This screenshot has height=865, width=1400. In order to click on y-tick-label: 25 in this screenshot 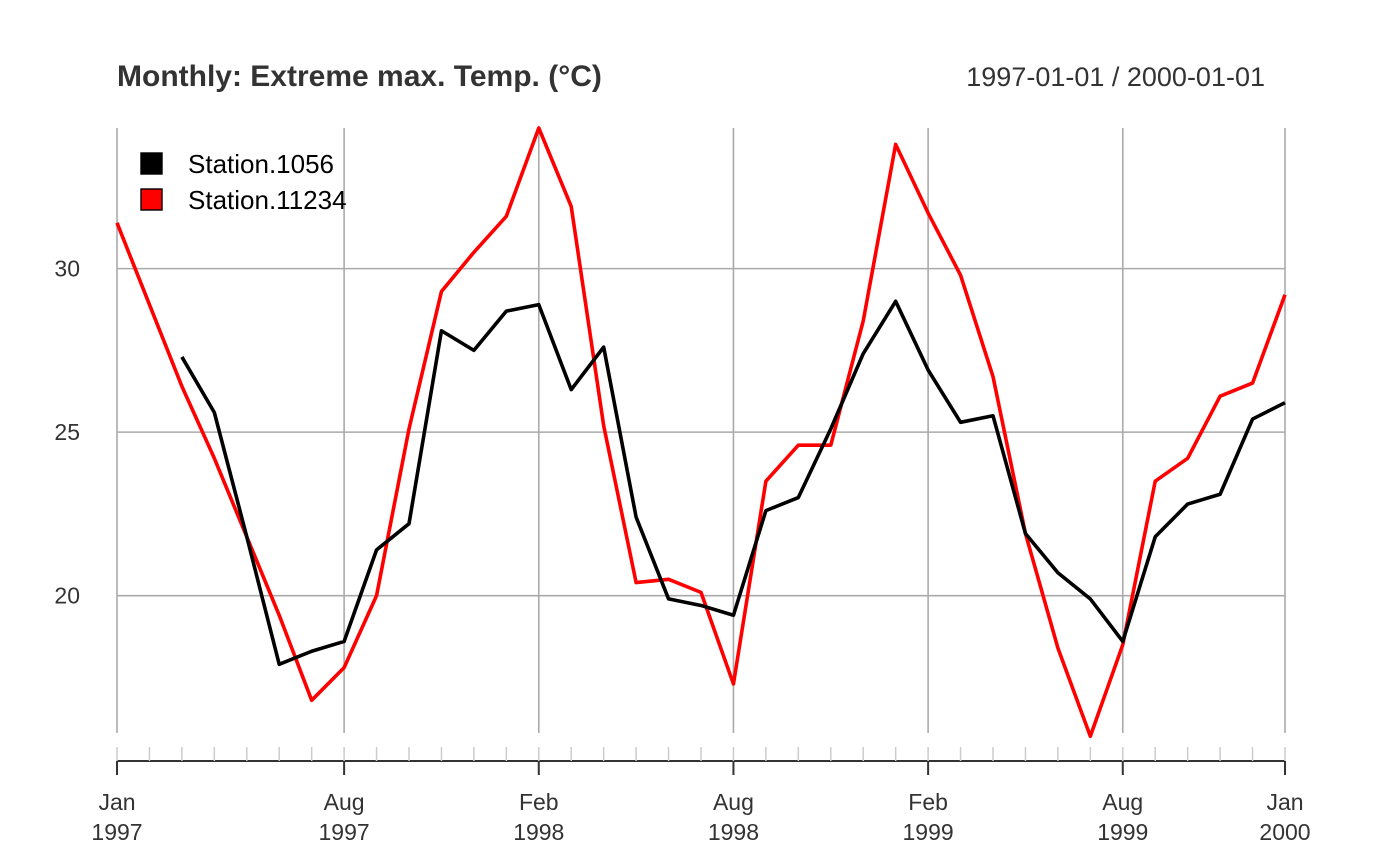, I will do `click(67, 432)`.